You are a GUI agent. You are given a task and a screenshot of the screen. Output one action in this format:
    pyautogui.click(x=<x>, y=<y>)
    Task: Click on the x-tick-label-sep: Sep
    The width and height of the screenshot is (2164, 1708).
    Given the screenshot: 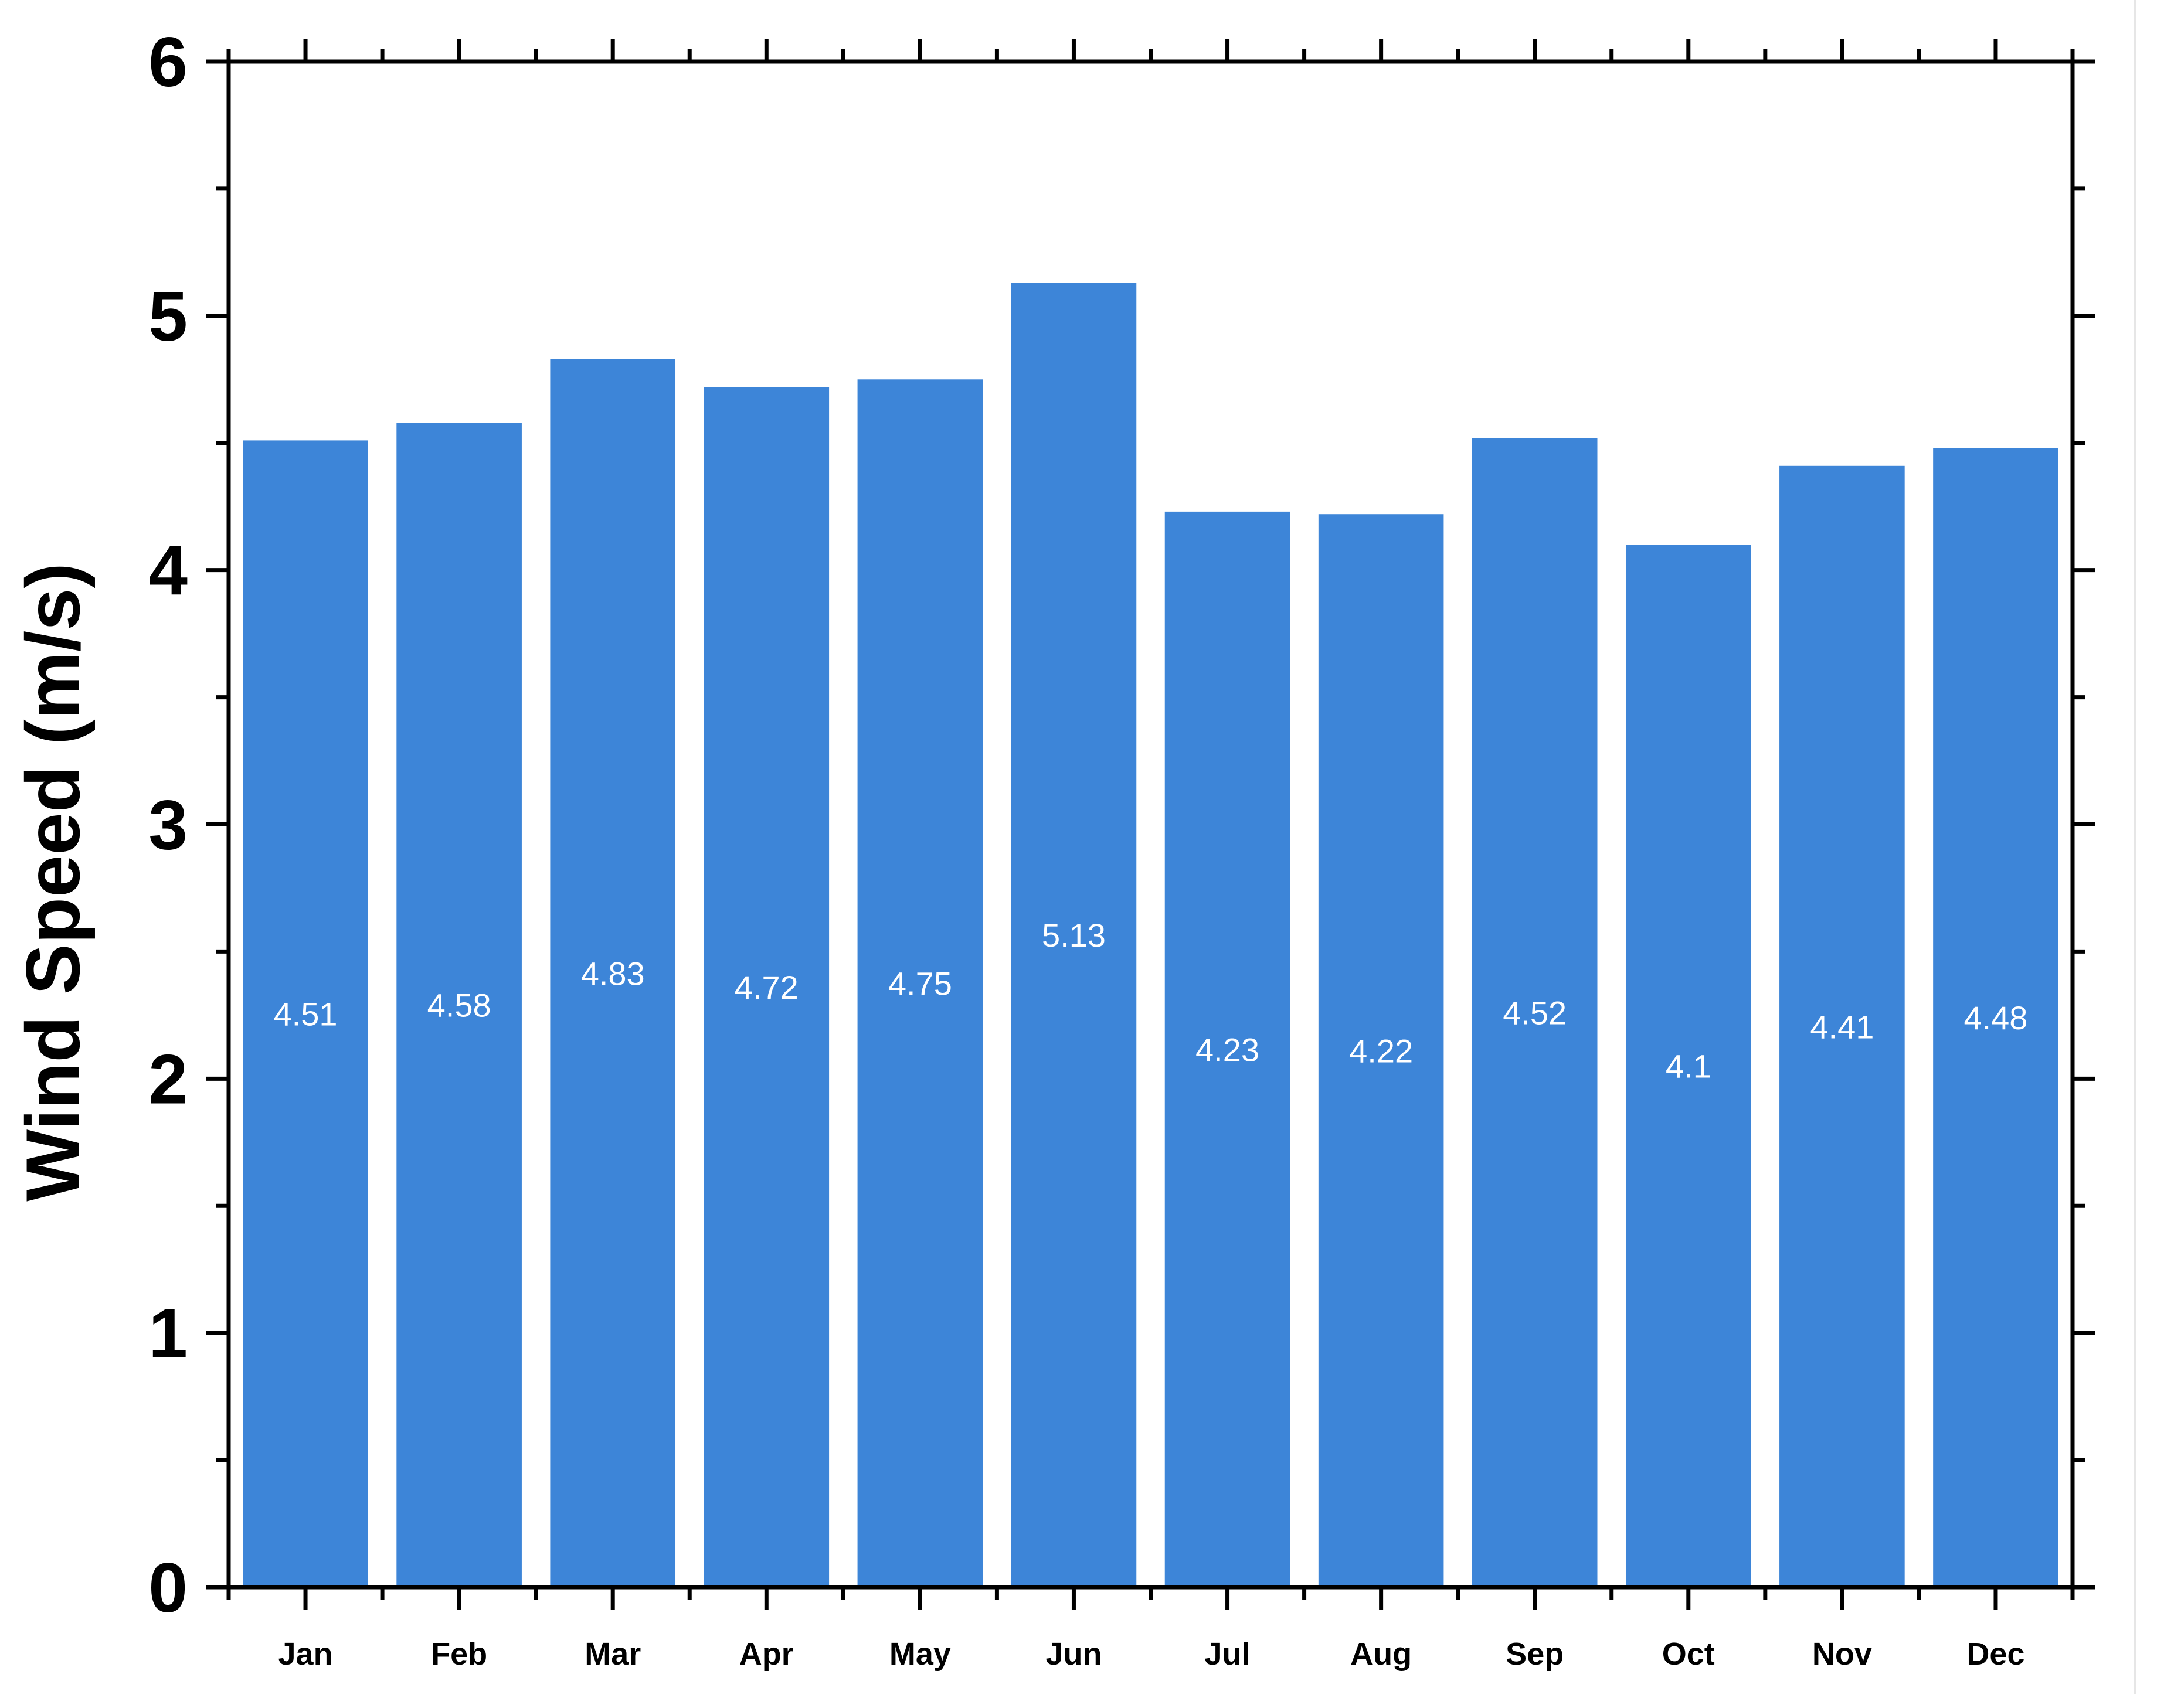 What is the action you would take?
    pyautogui.click(x=1535, y=1654)
    